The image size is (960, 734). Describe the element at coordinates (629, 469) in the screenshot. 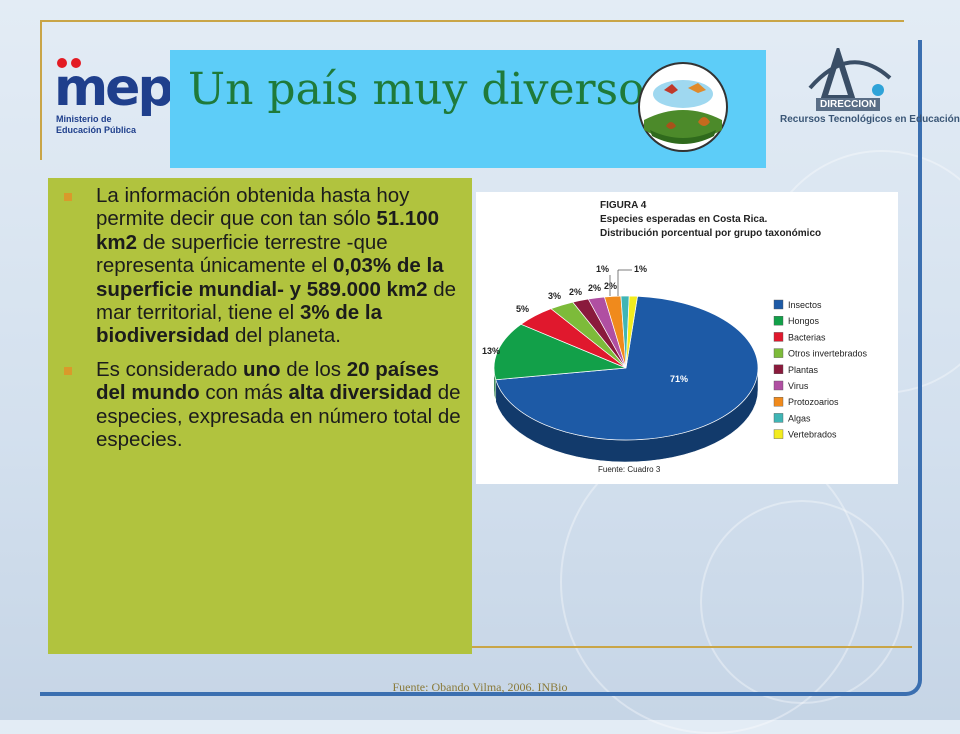

I see `chart-source-note: Fuente: Cuadro 3` at that location.